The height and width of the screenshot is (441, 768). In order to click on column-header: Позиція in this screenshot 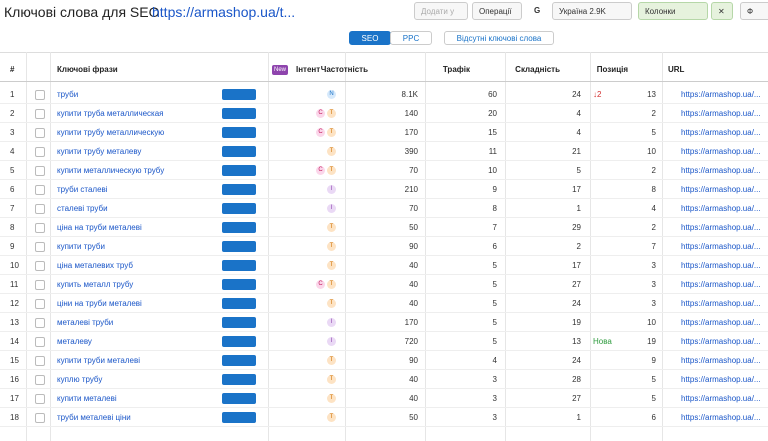, I will do `click(612, 69)`.